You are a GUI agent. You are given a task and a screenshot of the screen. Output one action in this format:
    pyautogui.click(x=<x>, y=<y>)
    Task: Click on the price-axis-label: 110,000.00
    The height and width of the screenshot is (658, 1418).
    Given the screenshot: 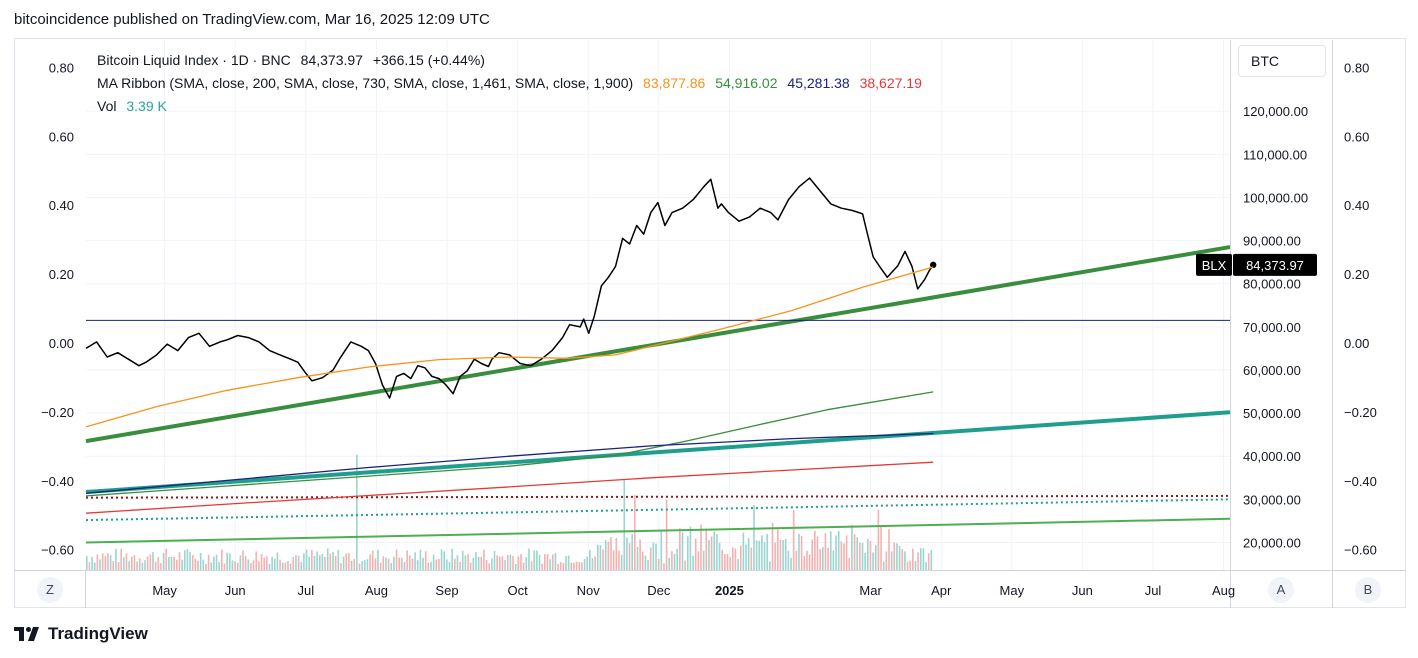 What is the action you would take?
    pyautogui.click(x=1275, y=154)
    